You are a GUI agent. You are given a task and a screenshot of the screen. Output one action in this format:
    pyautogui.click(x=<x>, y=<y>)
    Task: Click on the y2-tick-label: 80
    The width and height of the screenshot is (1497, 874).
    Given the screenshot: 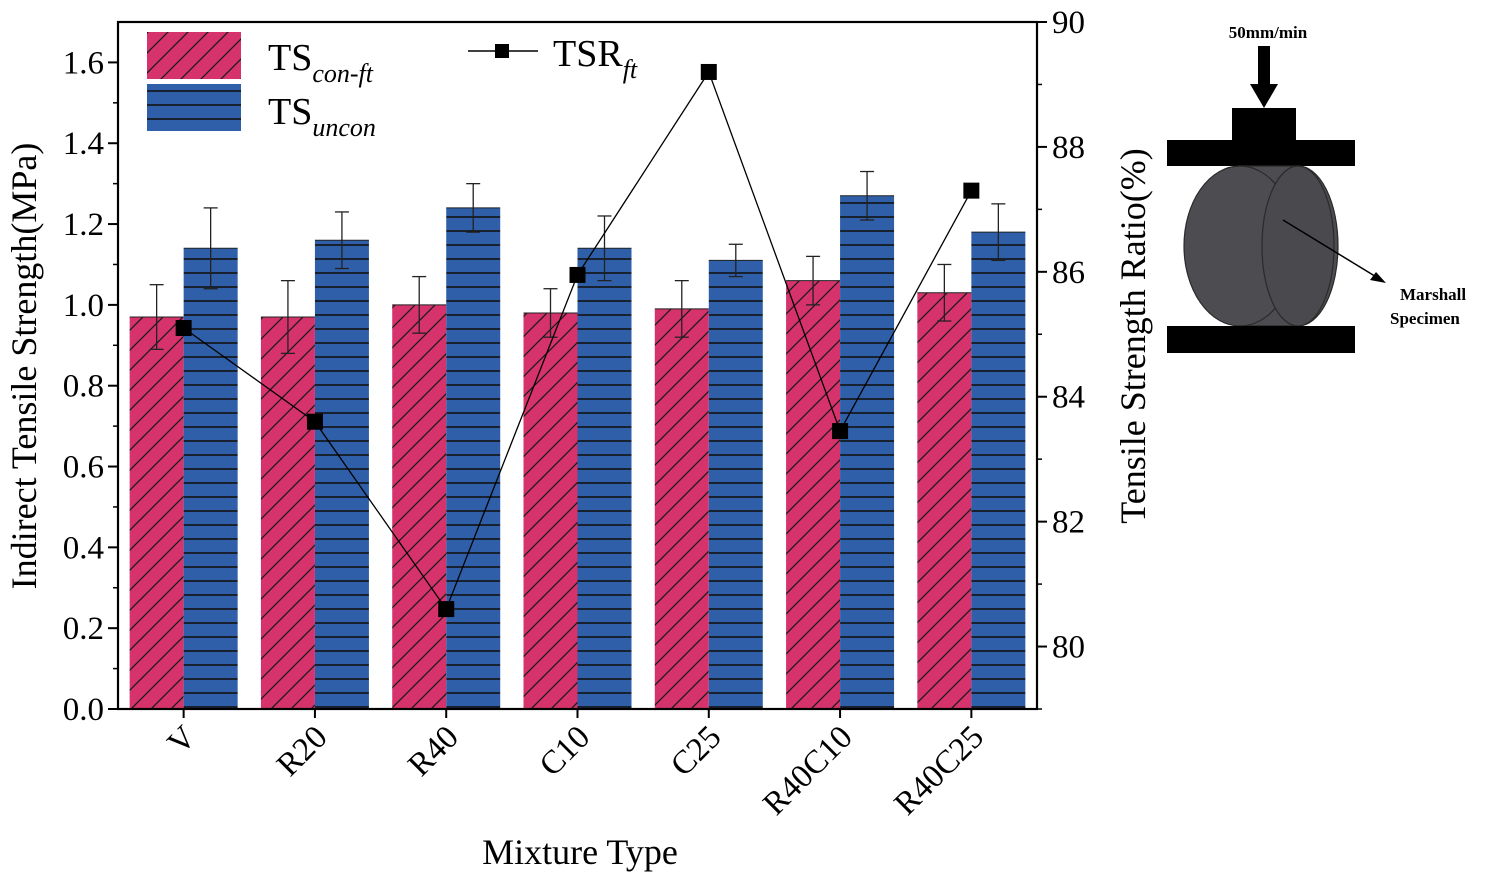 What is the action you would take?
    pyautogui.click(x=1068, y=648)
    